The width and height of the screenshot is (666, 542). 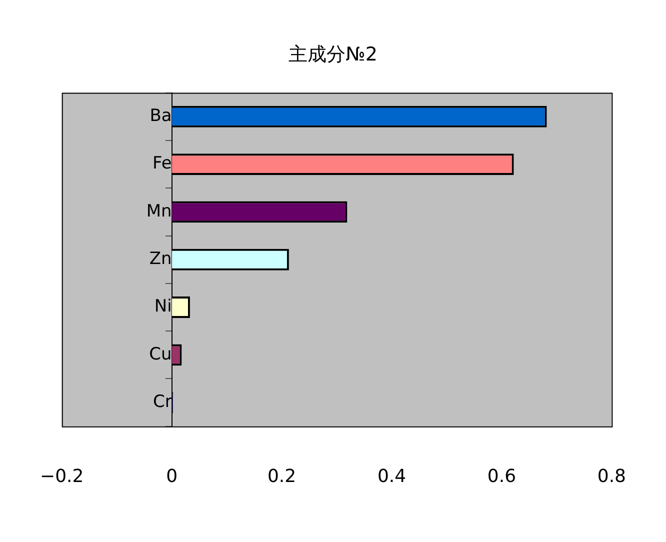 I want to click on x-tick-label: 0.4, so click(x=391, y=476).